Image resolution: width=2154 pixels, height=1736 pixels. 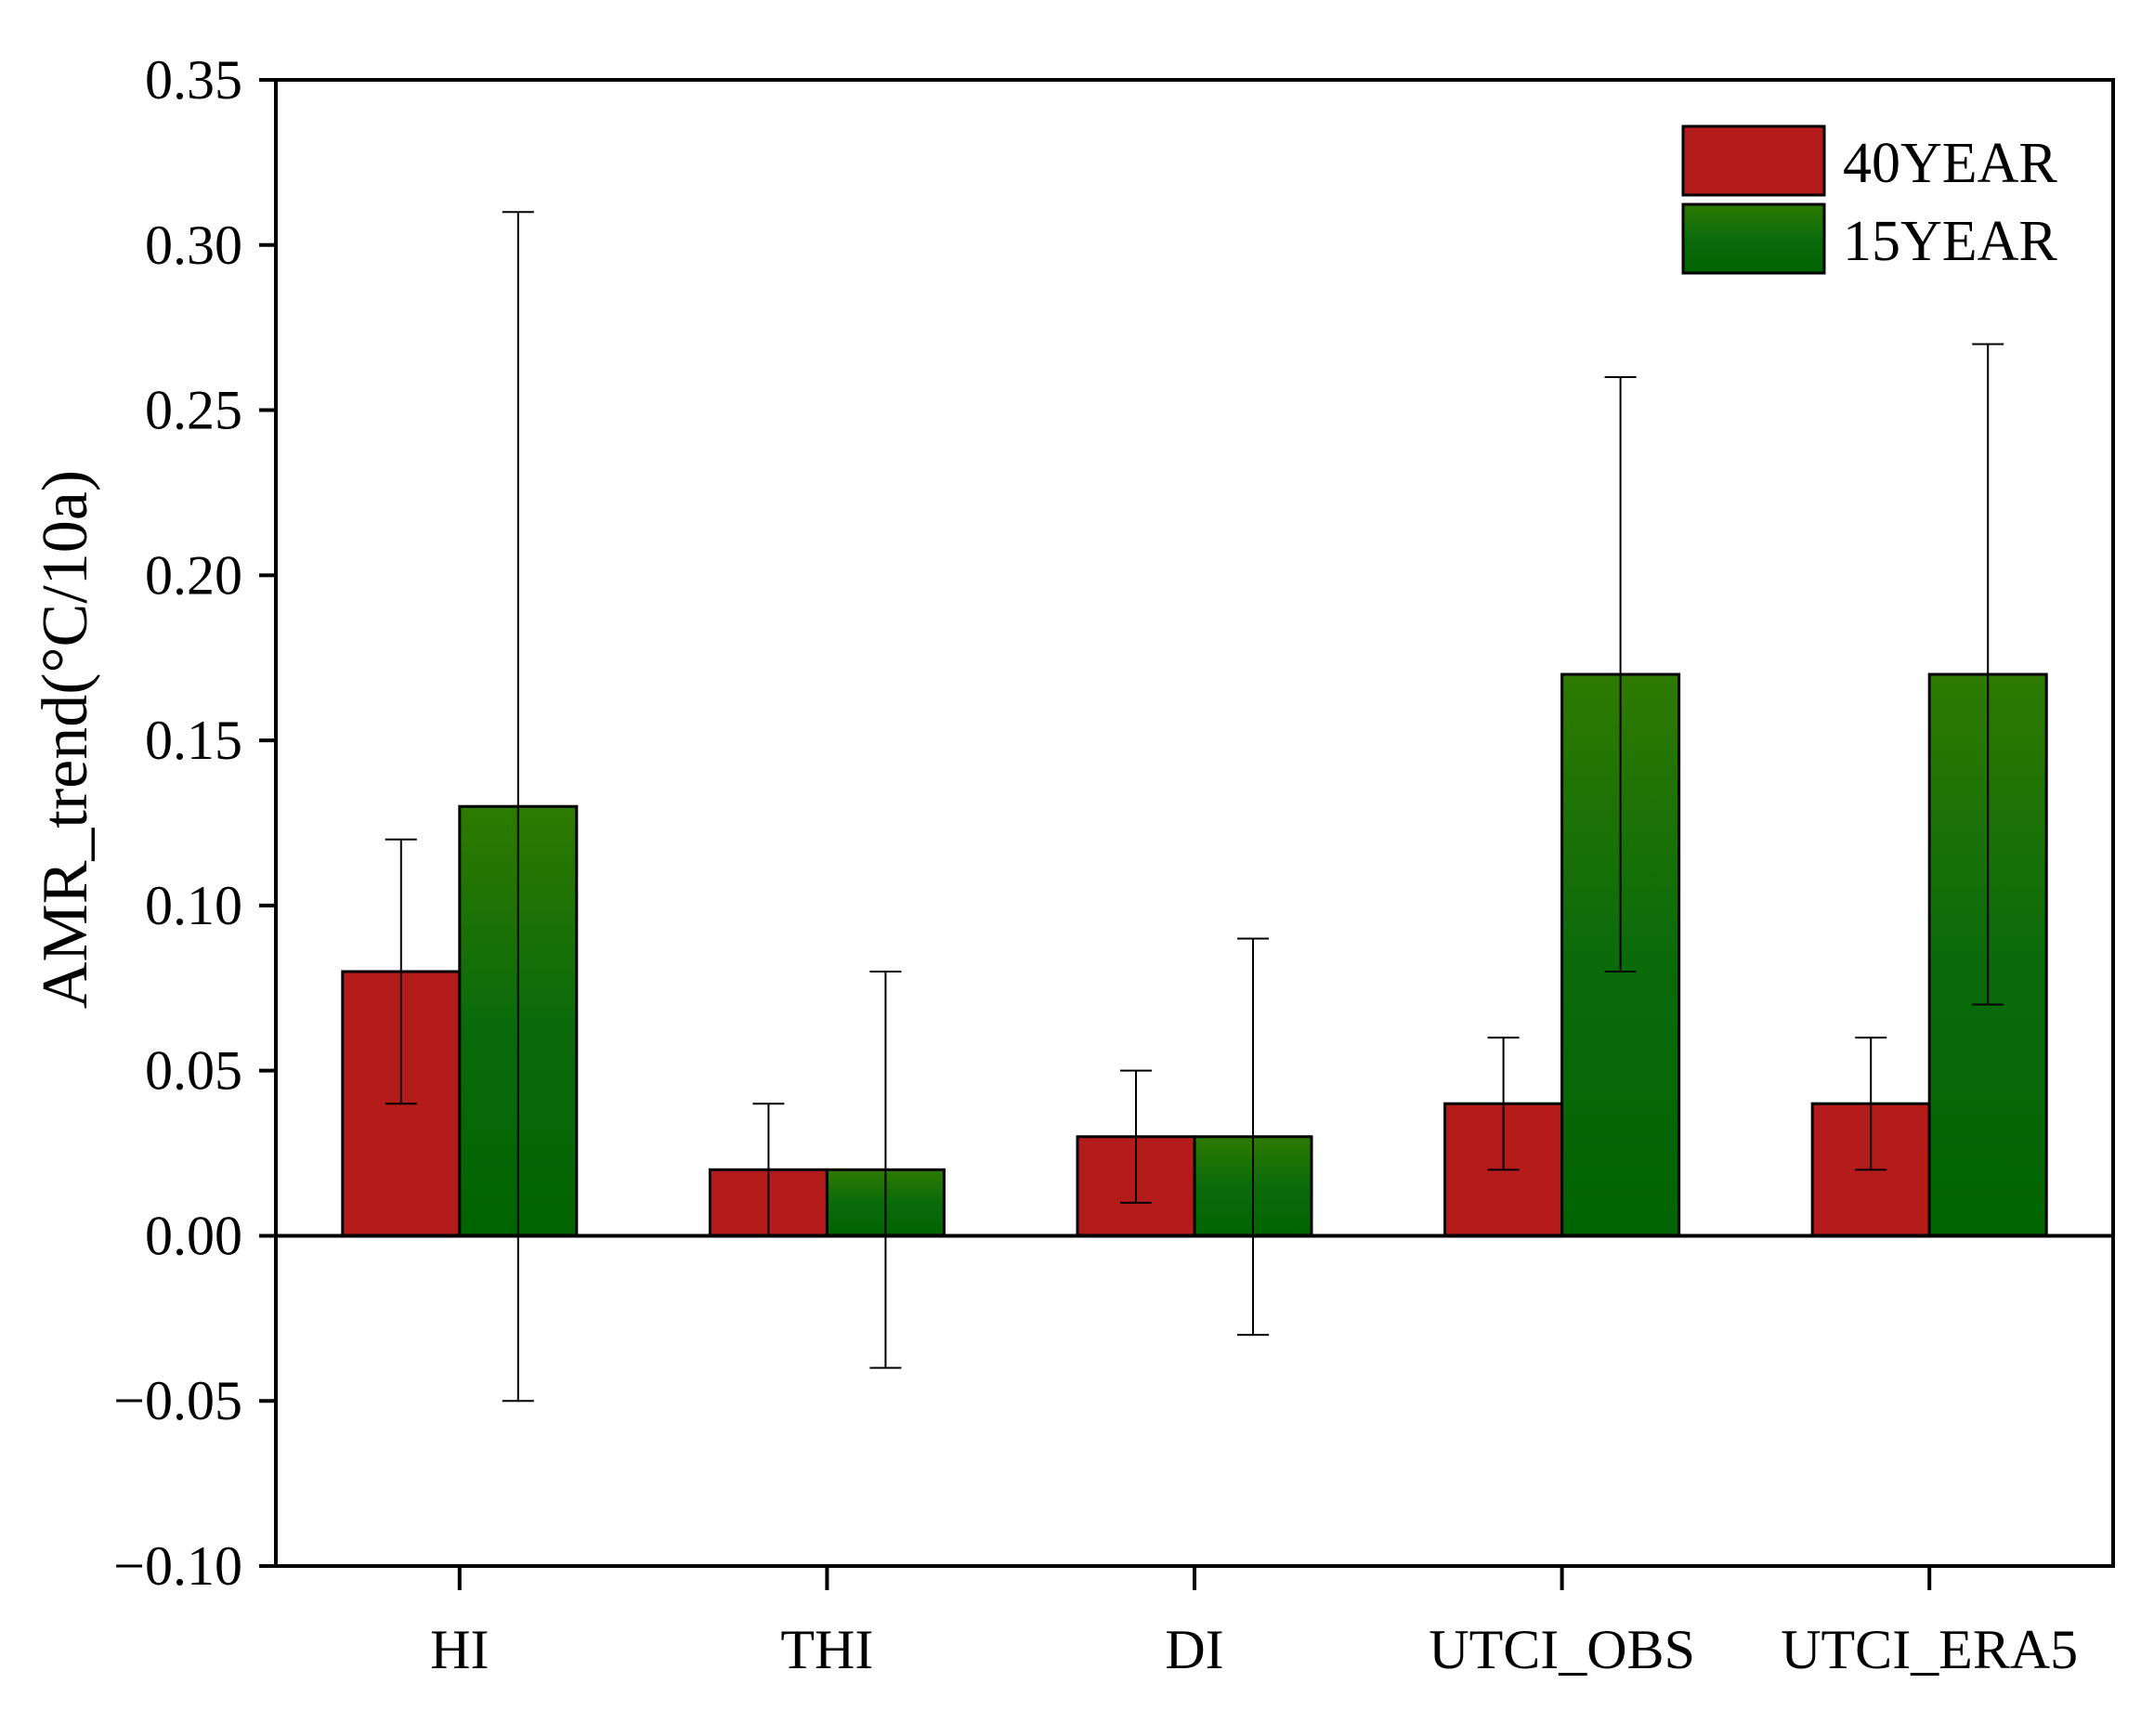 I want to click on y-tick-label: 0.05, so click(x=193, y=1071).